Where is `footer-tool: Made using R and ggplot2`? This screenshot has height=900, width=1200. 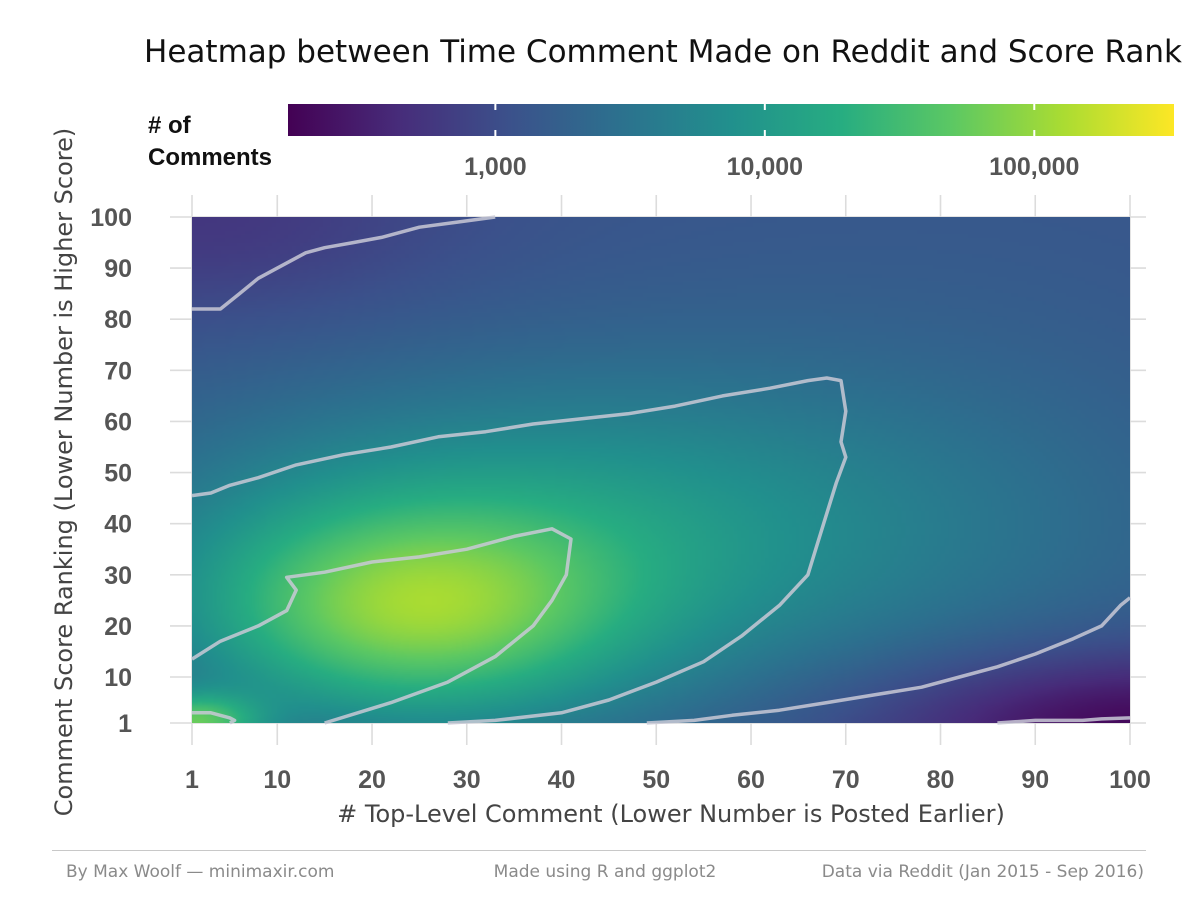 footer-tool: Made using R and ggplot2 is located at coordinates (605, 872).